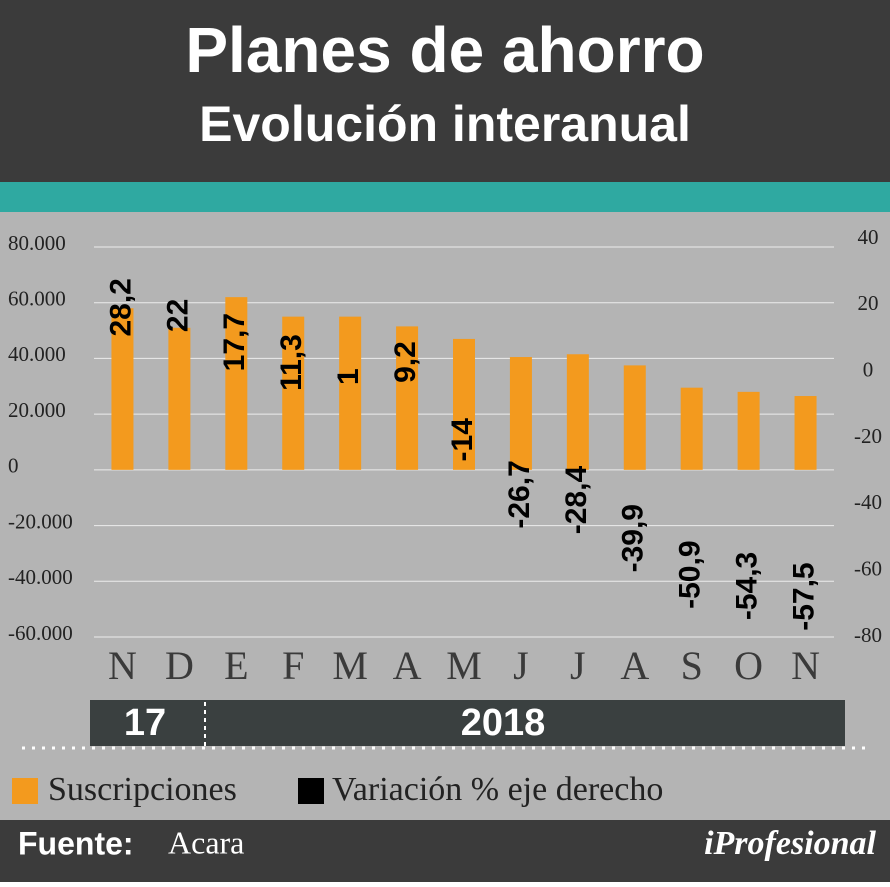  What do you see at coordinates (293, 665) in the screenshot?
I see `x-tick-label: F` at bounding box center [293, 665].